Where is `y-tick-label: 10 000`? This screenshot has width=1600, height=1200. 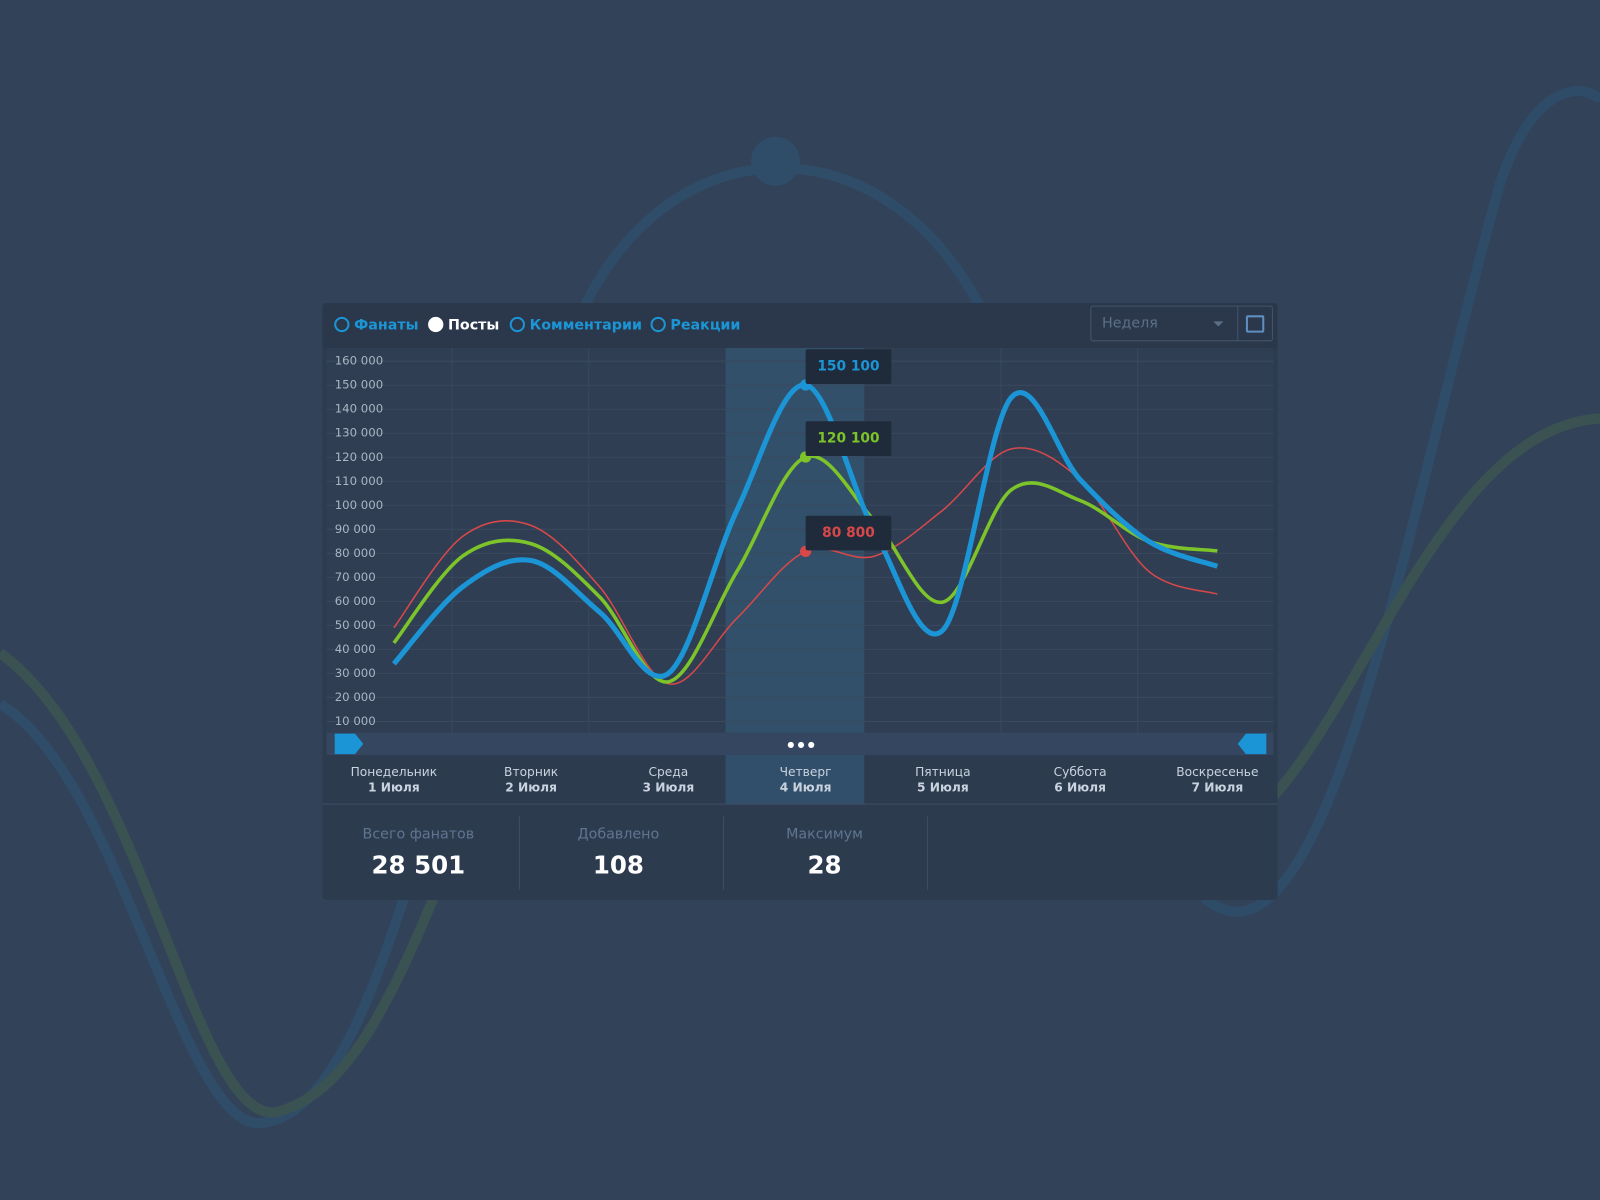
y-tick-label: 10 000 is located at coordinates (355, 721).